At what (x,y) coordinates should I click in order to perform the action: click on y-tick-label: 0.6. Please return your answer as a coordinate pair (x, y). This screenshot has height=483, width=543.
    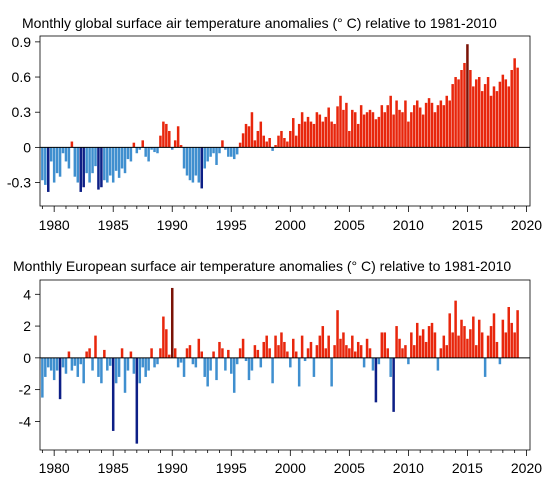
    Looking at the image, I should click on (22, 77).